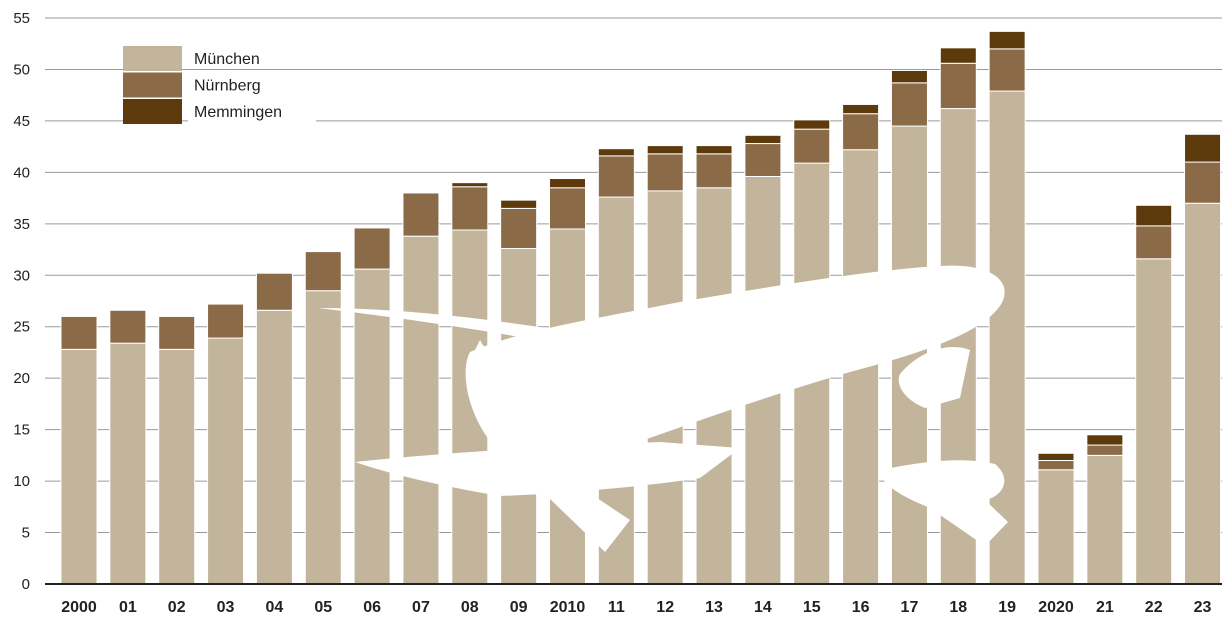  I want to click on y-tick-label: 35, so click(21, 224).